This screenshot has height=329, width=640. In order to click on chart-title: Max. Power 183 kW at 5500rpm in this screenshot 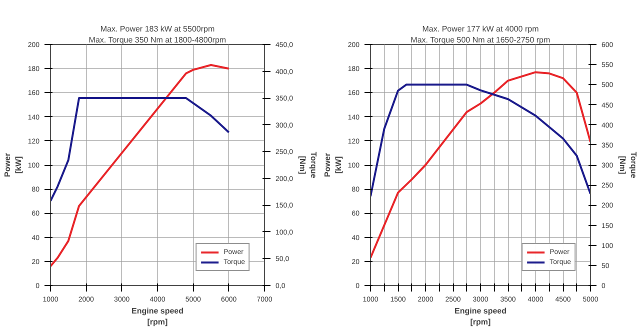, I will do `click(157, 29)`.